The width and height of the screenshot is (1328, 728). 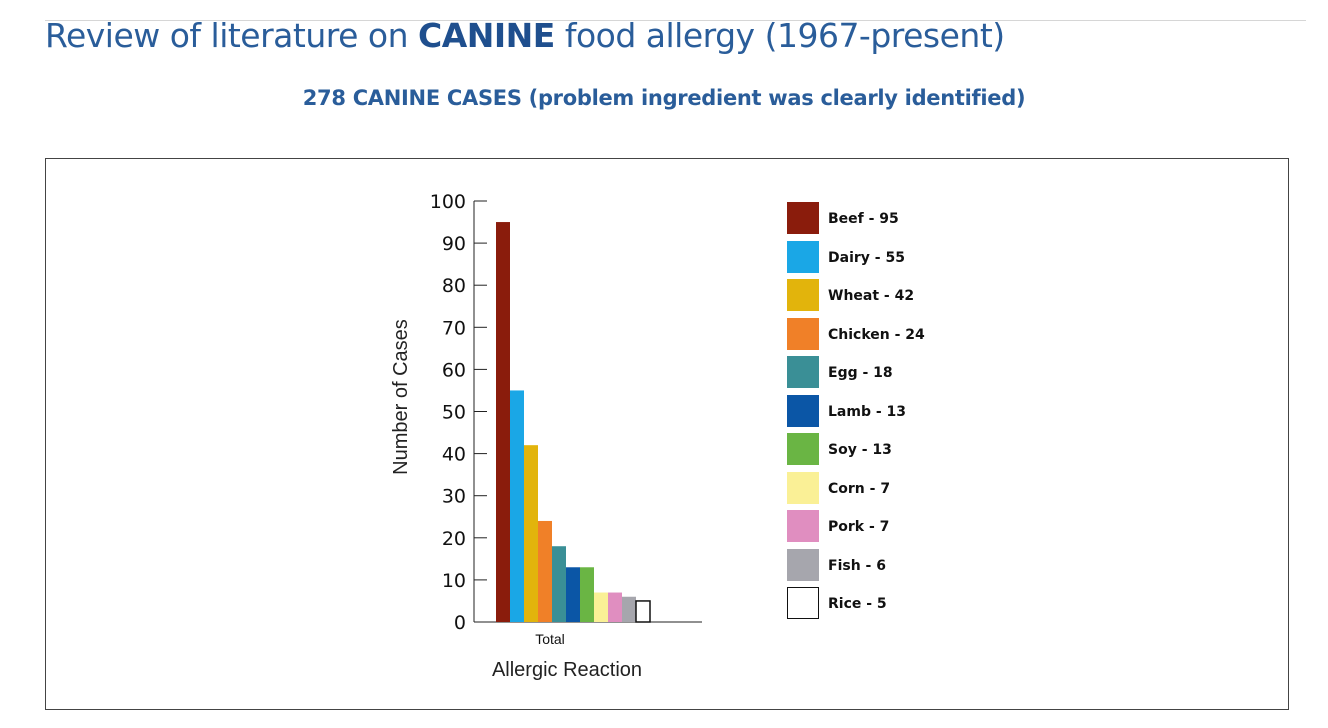 What do you see at coordinates (545, 571) in the screenshot?
I see `bar-chicken` at bounding box center [545, 571].